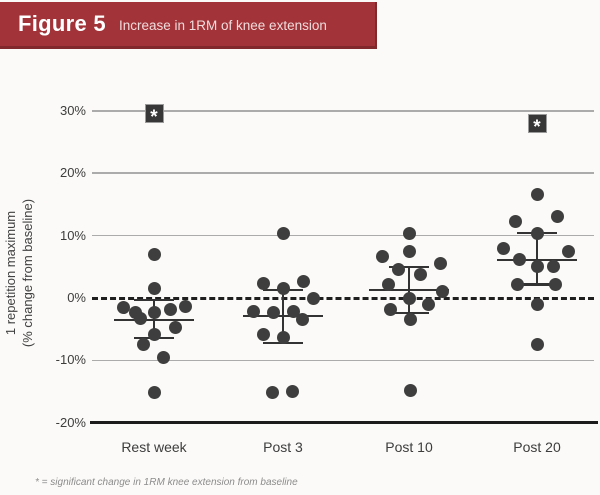 The width and height of the screenshot is (600, 495). What do you see at coordinates (72, 110) in the screenshot?
I see `y-tick-label: 30%` at bounding box center [72, 110].